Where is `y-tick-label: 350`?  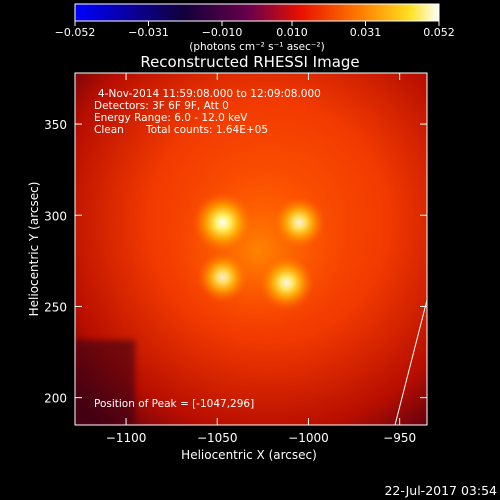 y-tick-label: 350 is located at coordinates (55, 125).